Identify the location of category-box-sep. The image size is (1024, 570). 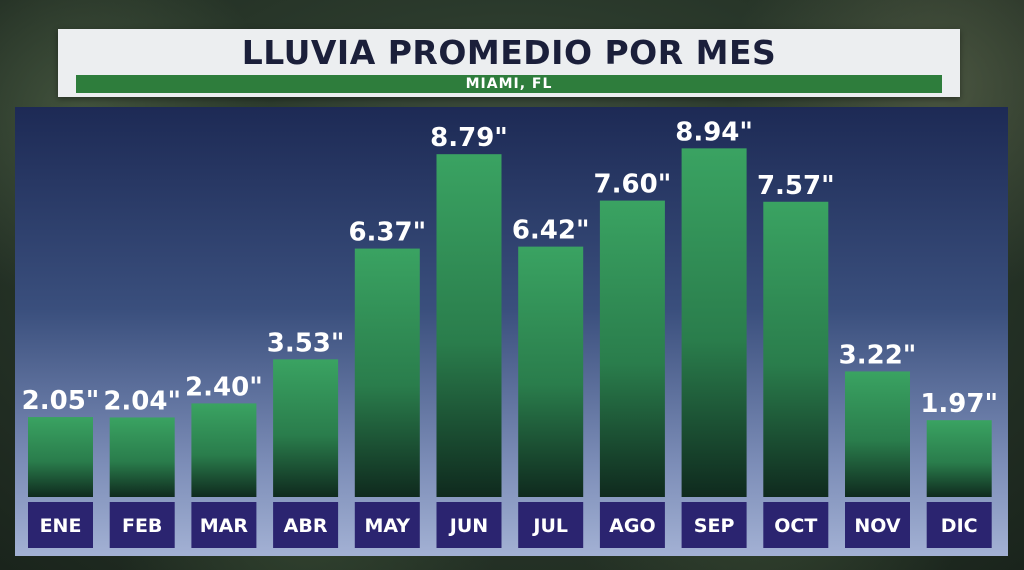
(714, 525).